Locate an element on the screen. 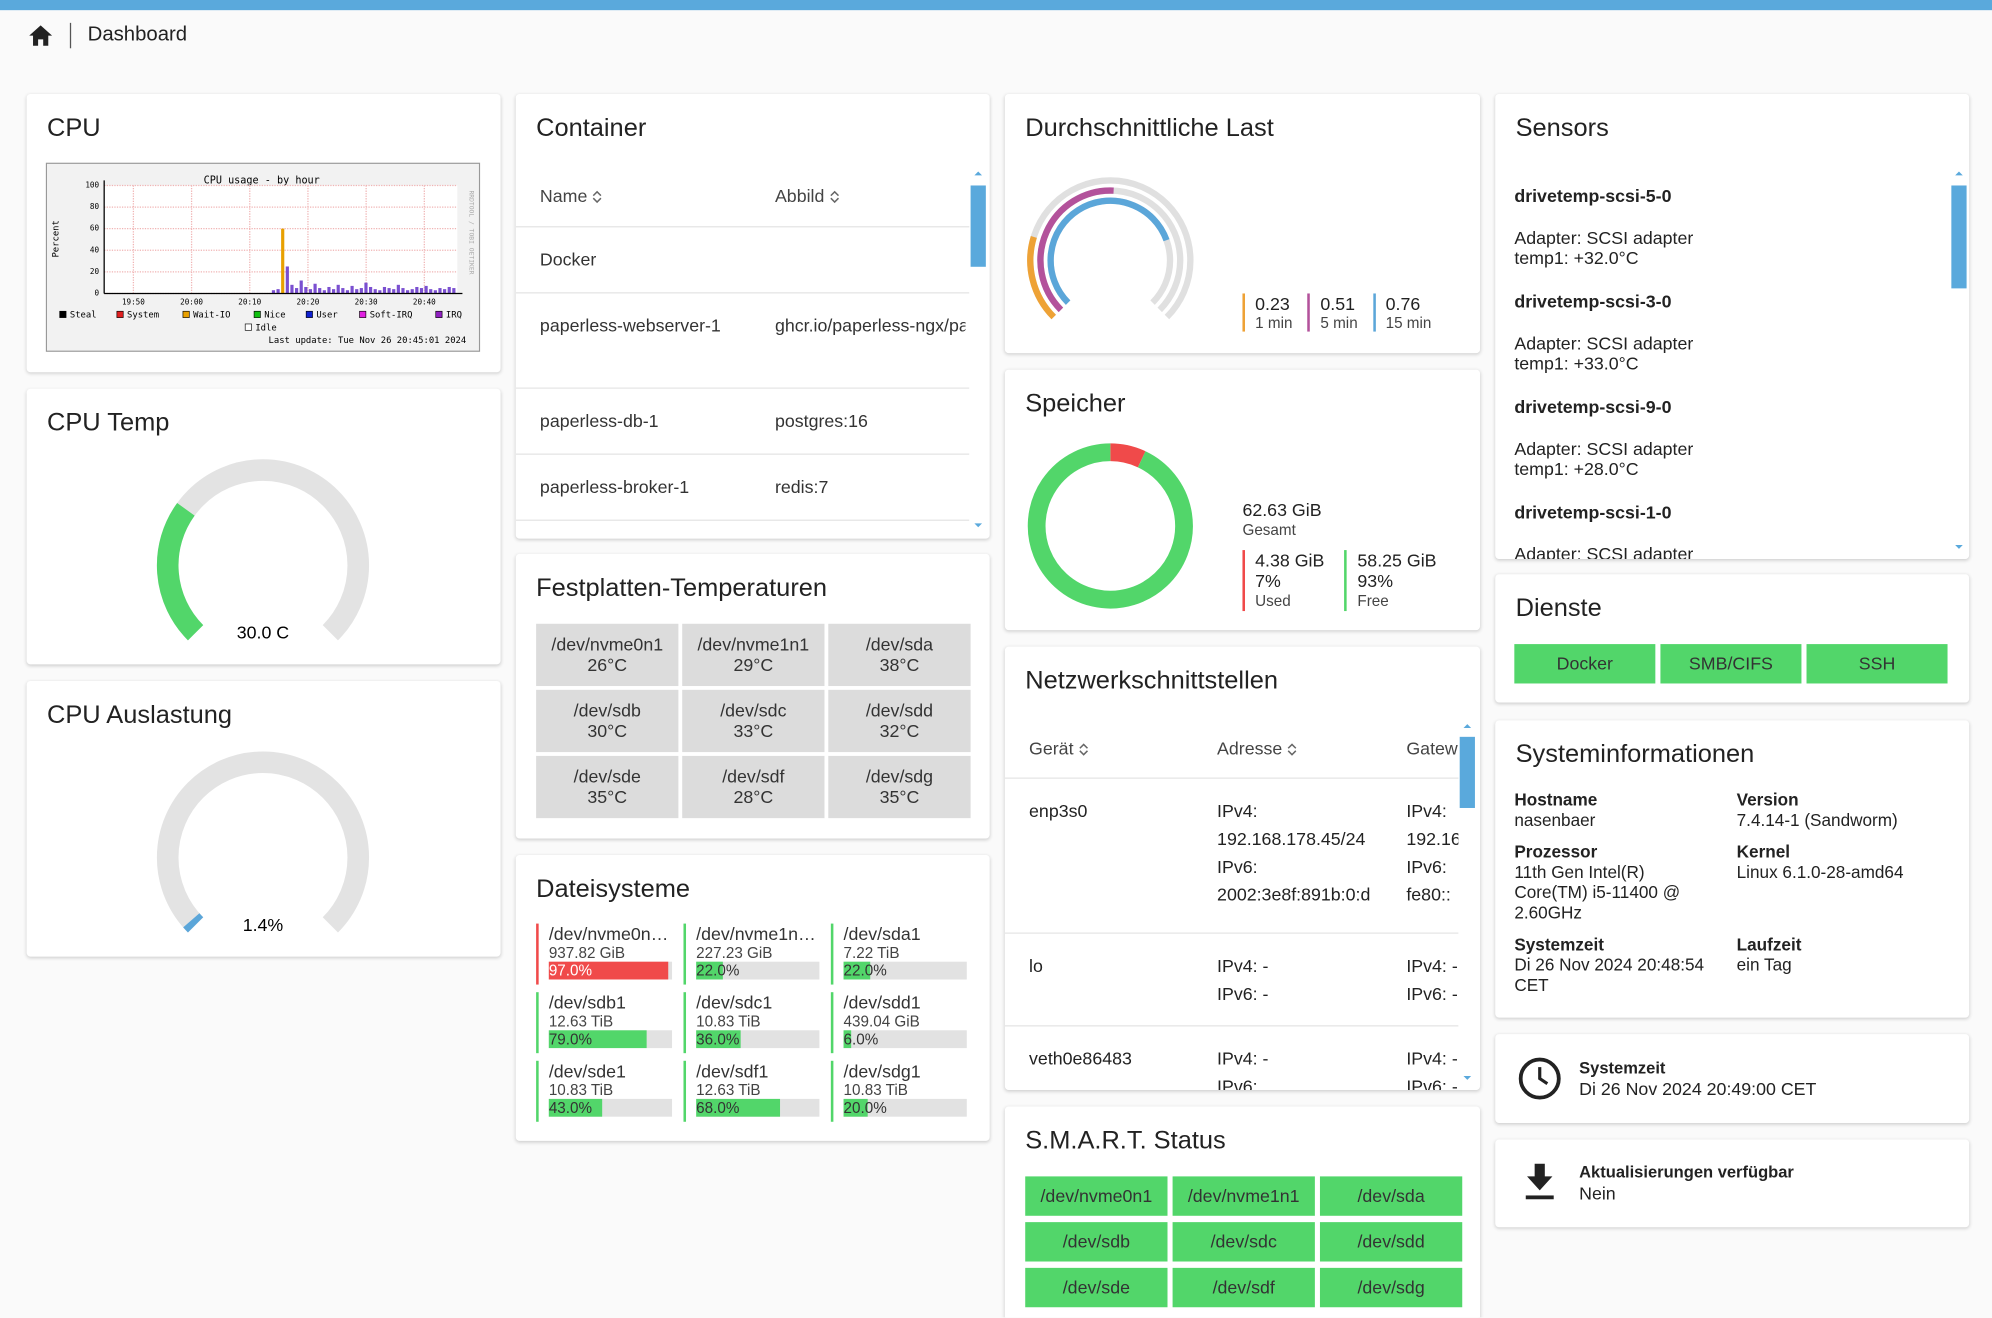 The width and height of the screenshot is (1992, 1318). gateway-line: fe80:: is located at coordinates (1428, 894).